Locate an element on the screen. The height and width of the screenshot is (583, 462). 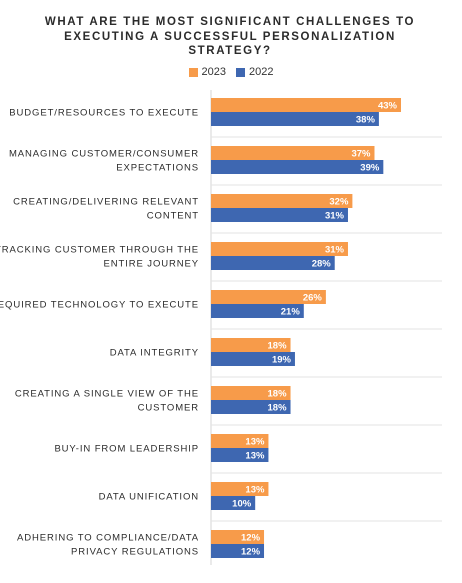
category-label: MANAGING CUSTOMER/CONSUMER is located at coordinates (104, 154).